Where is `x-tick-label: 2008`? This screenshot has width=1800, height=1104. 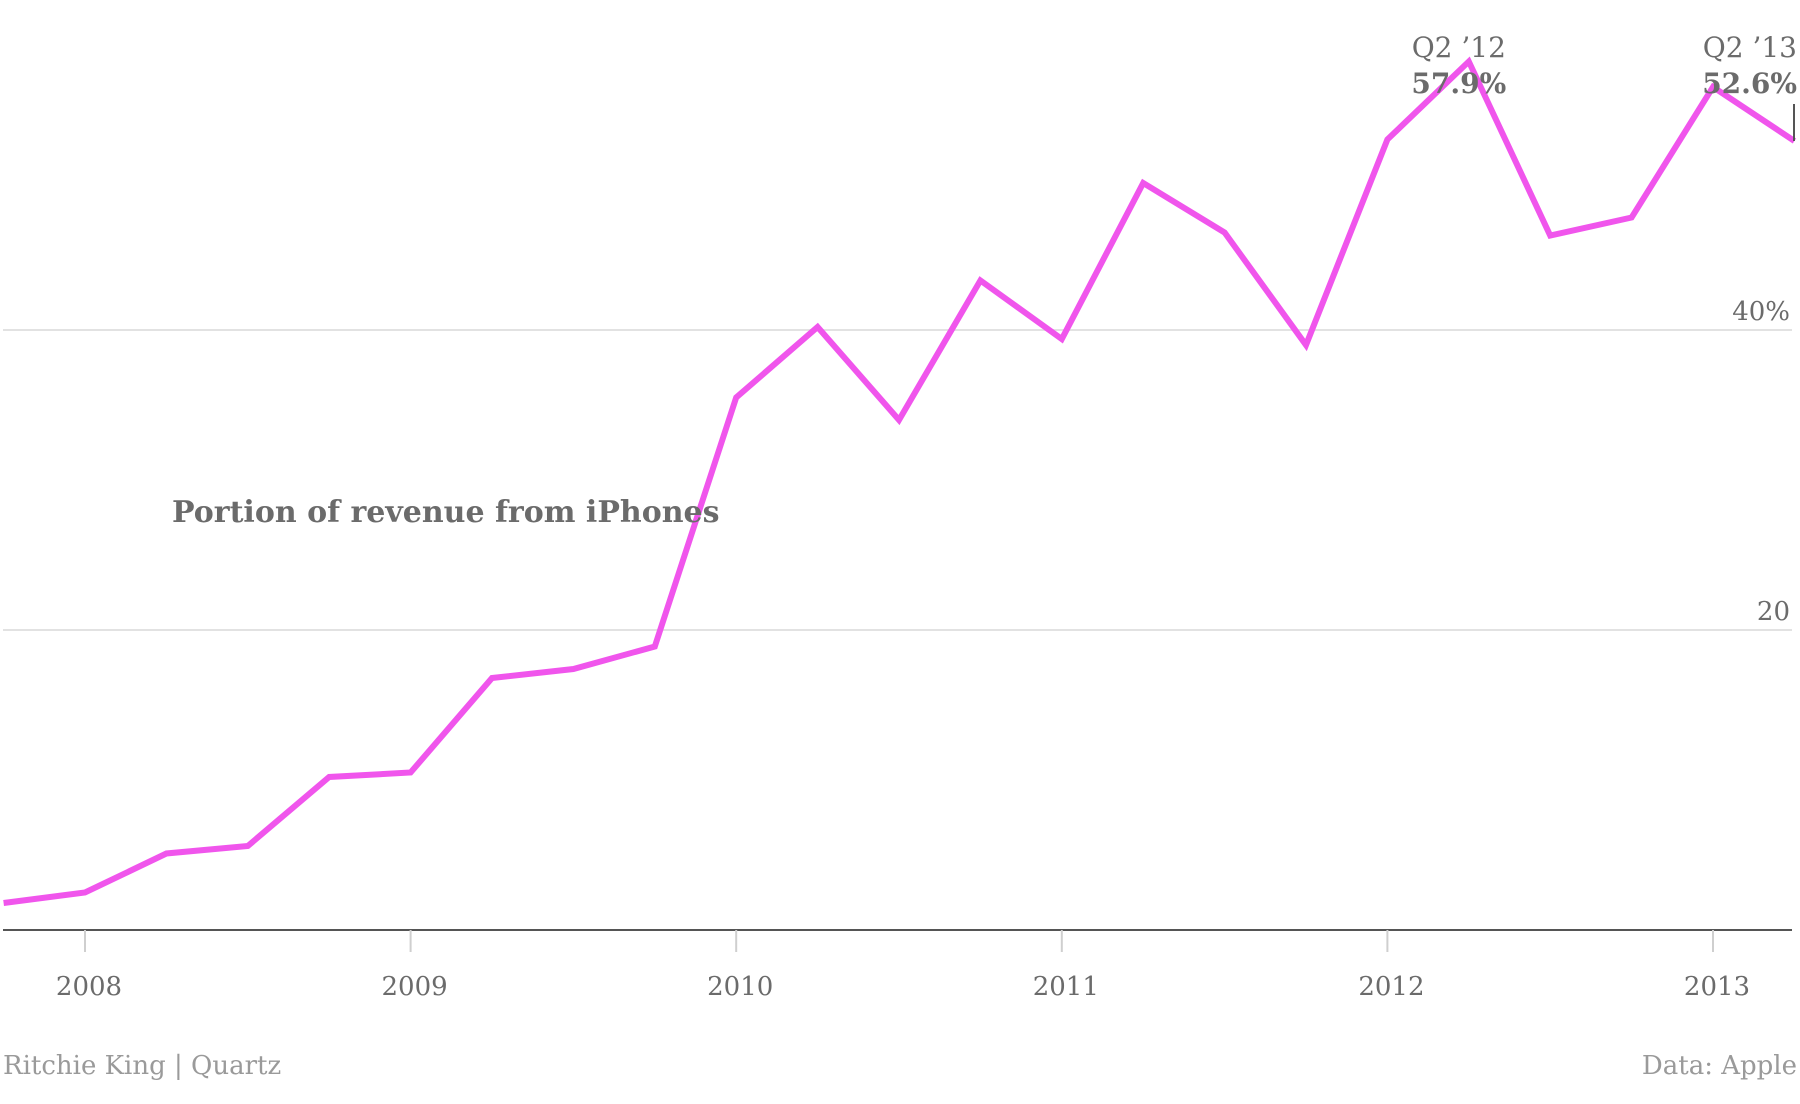 x-tick-label: 2008 is located at coordinates (89, 987).